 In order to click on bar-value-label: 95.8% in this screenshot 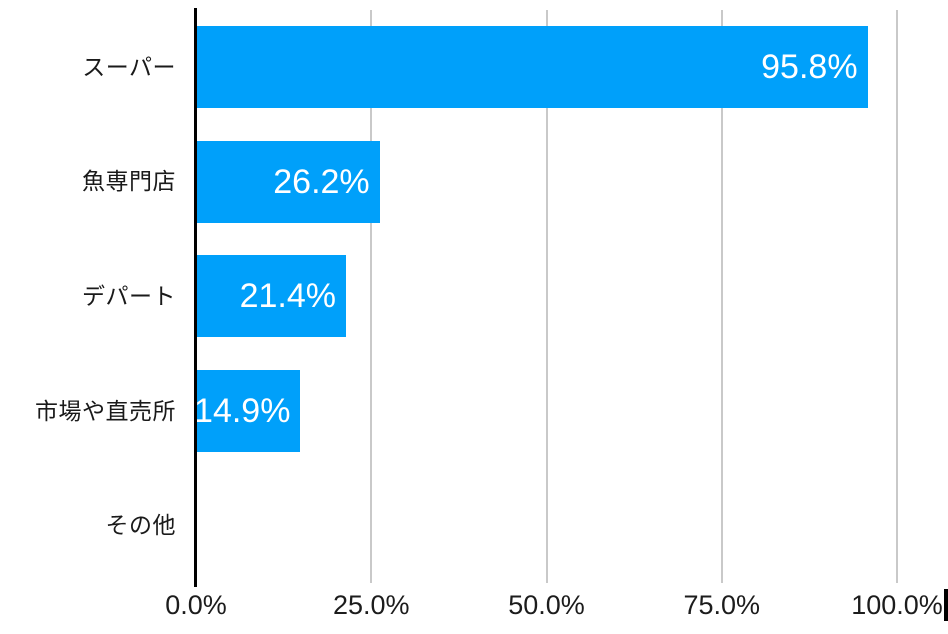, I will do `click(809, 67)`.